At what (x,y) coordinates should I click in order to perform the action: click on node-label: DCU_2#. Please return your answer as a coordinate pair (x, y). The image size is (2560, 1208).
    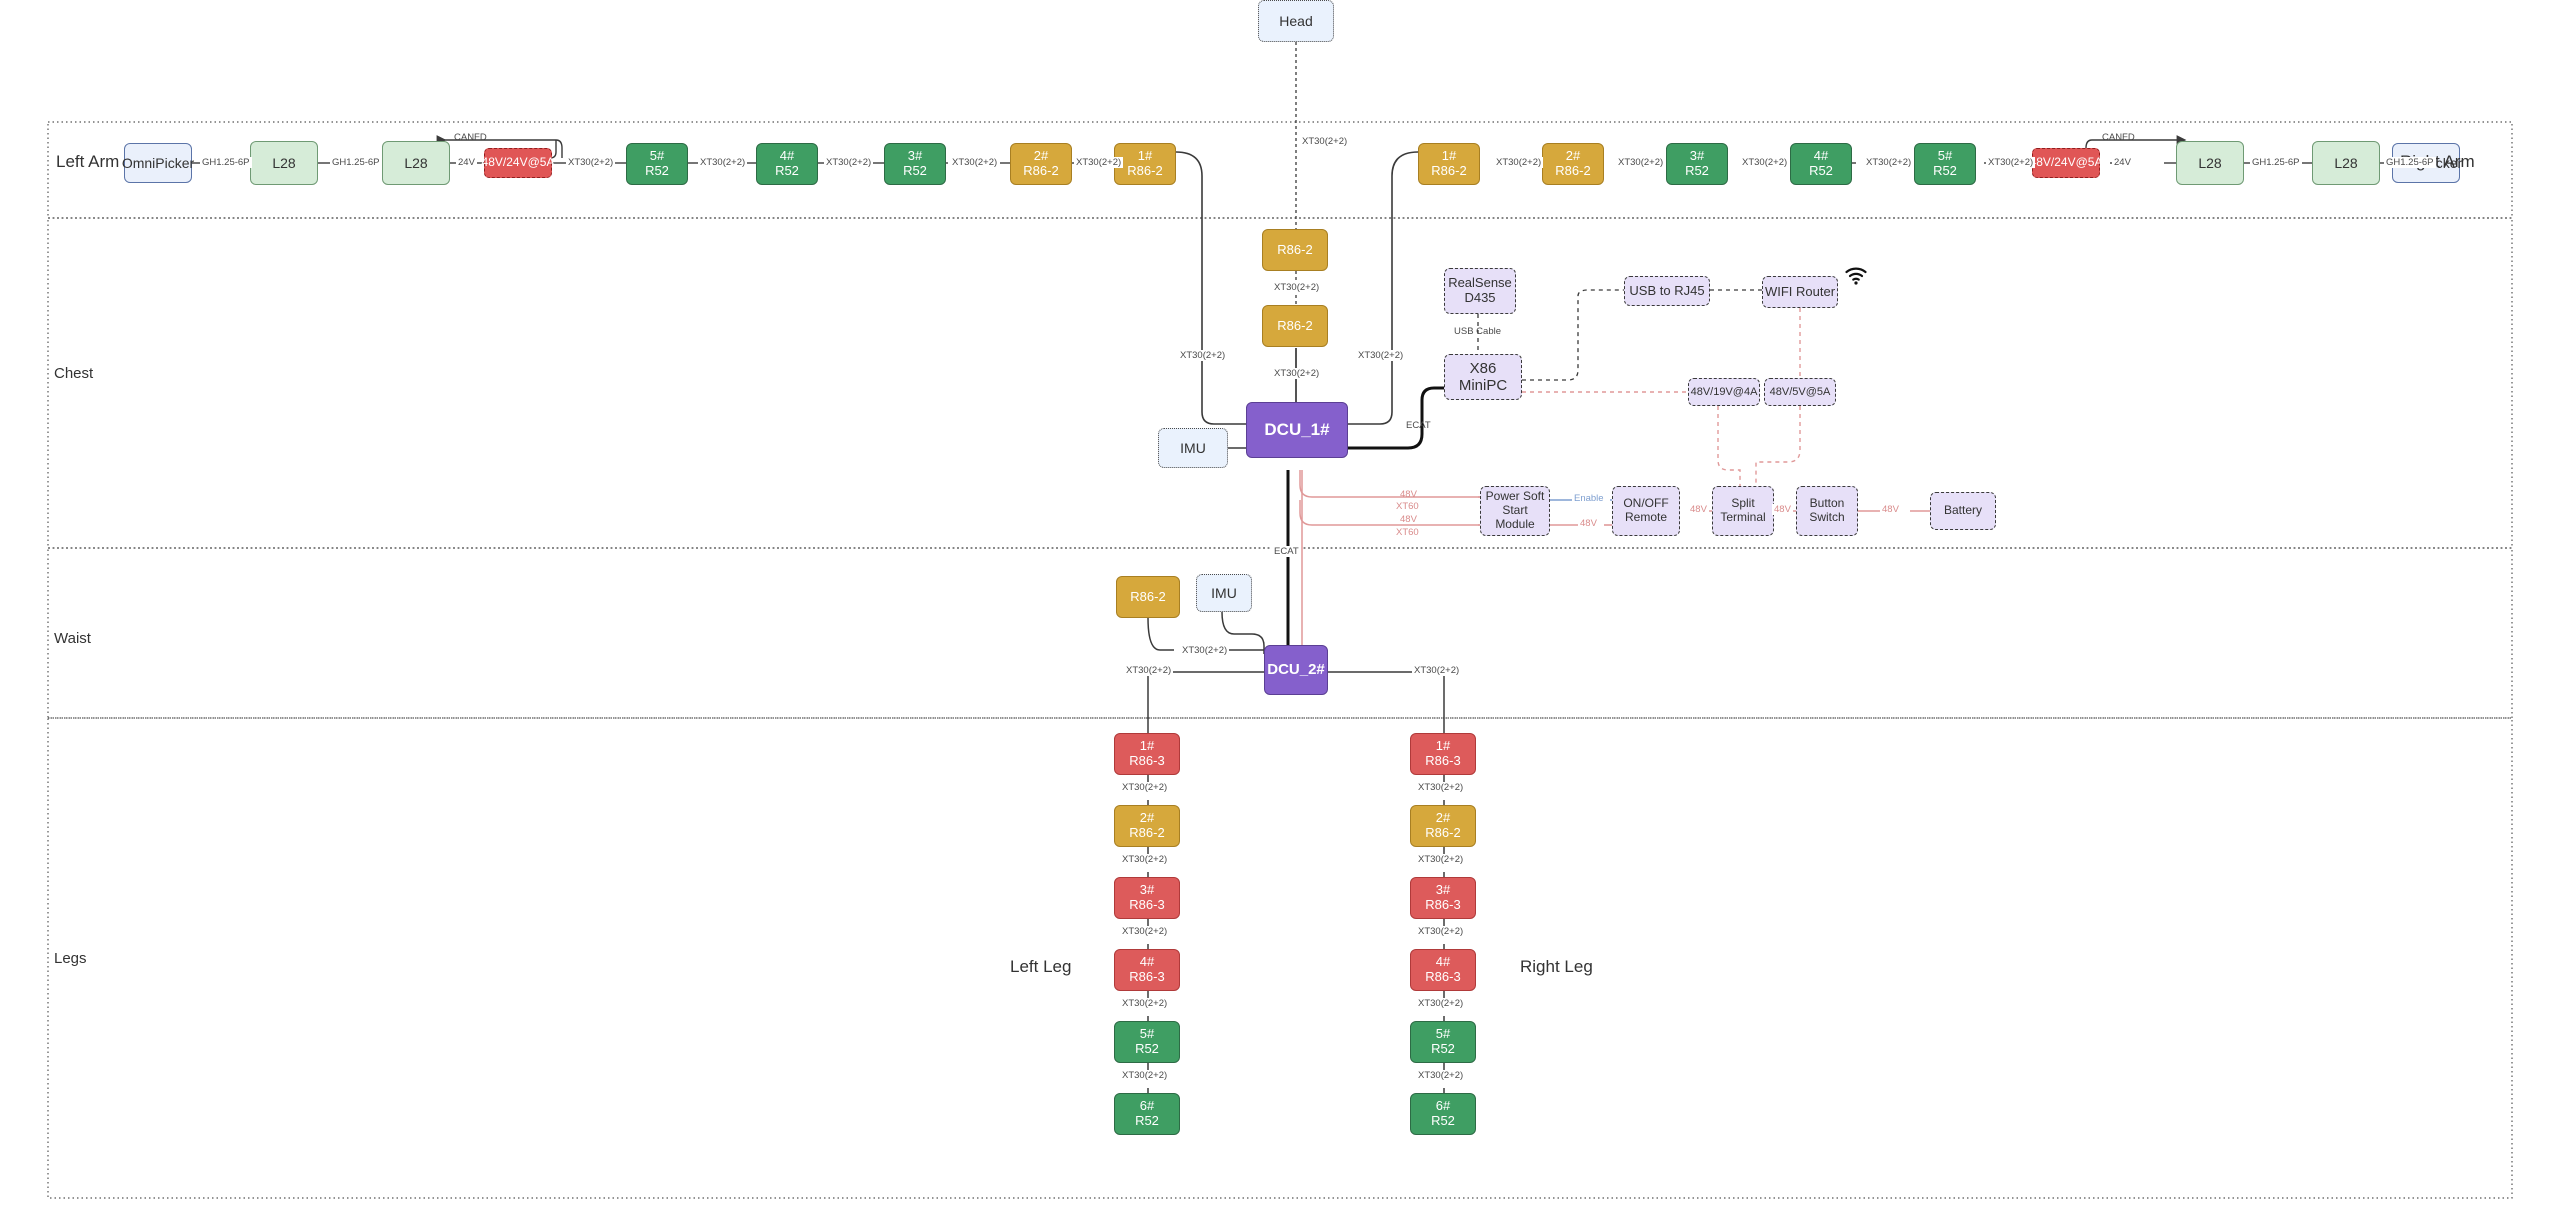
    Looking at the image, I should click on (1296, 670).